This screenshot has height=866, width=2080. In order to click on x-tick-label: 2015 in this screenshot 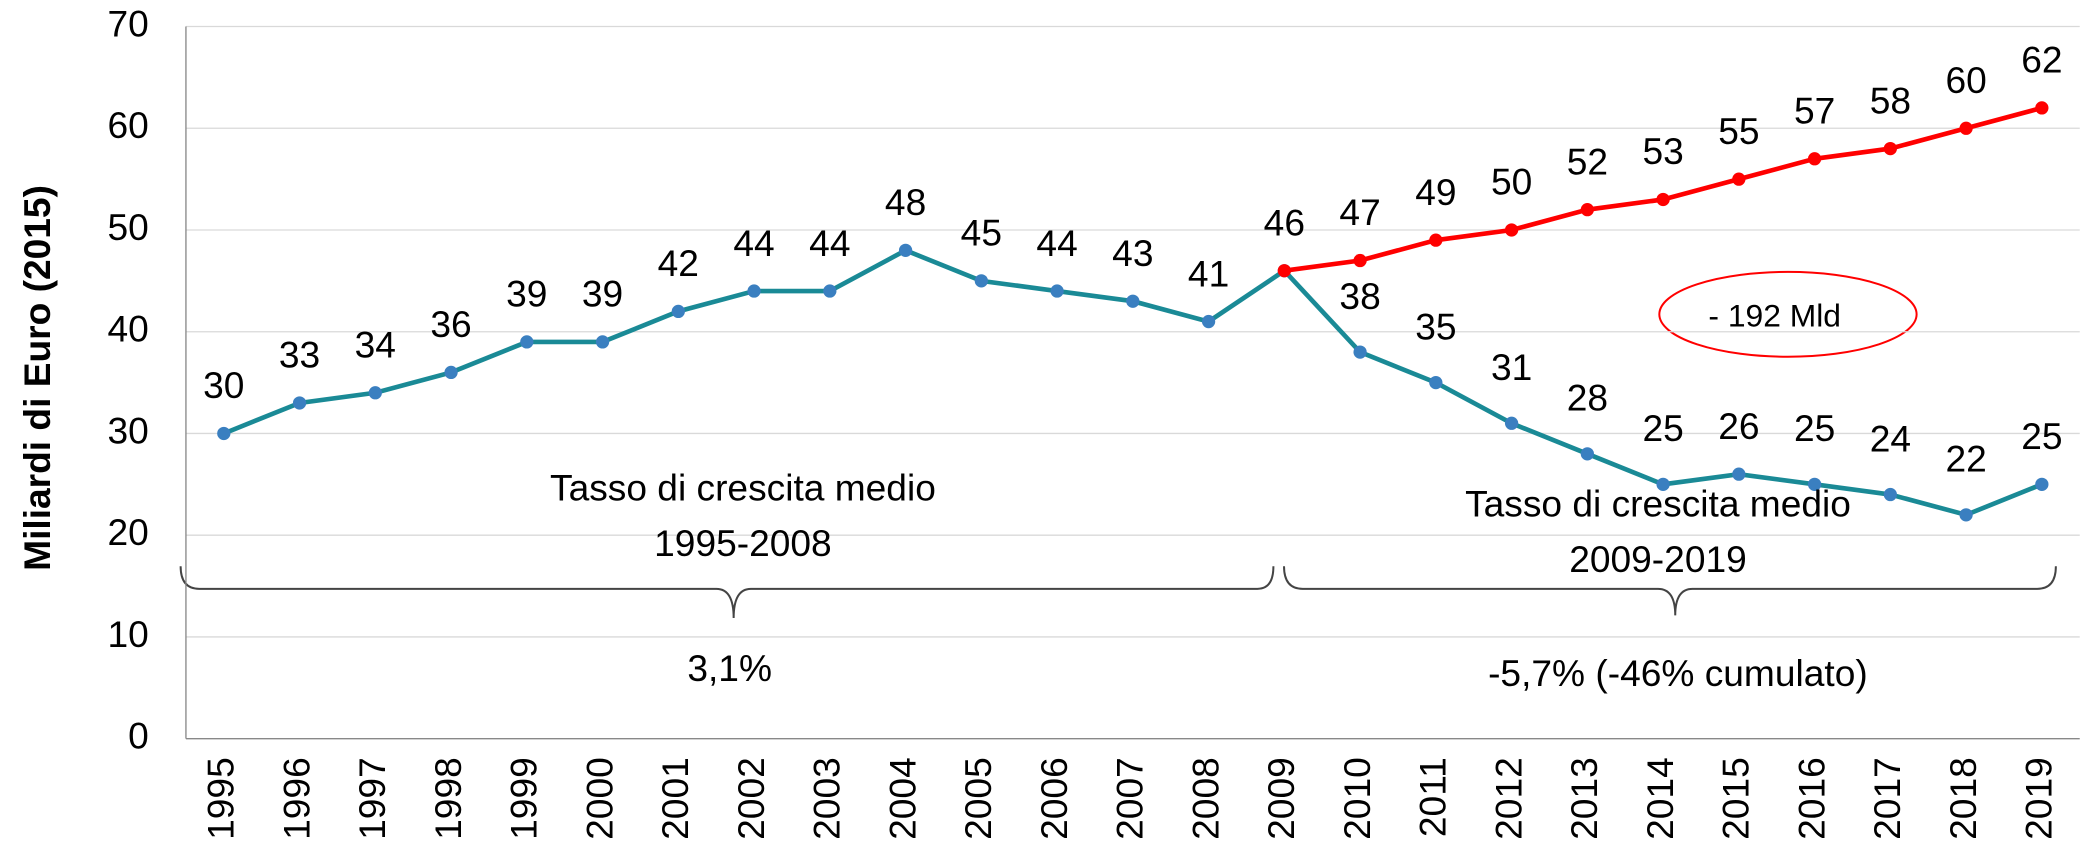, I will do `click(1736, 798)`.